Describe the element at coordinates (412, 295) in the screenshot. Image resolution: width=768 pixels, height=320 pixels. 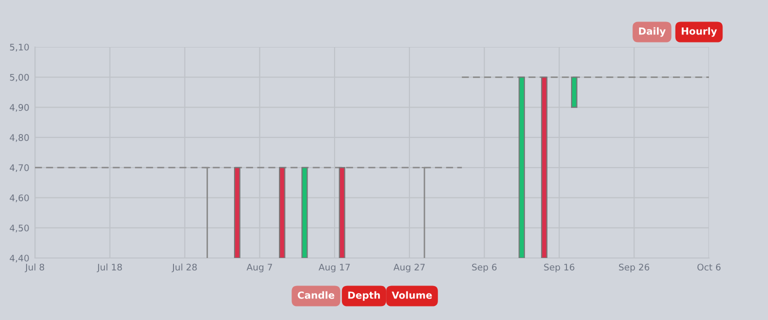
I see `text: Volume` at that location.